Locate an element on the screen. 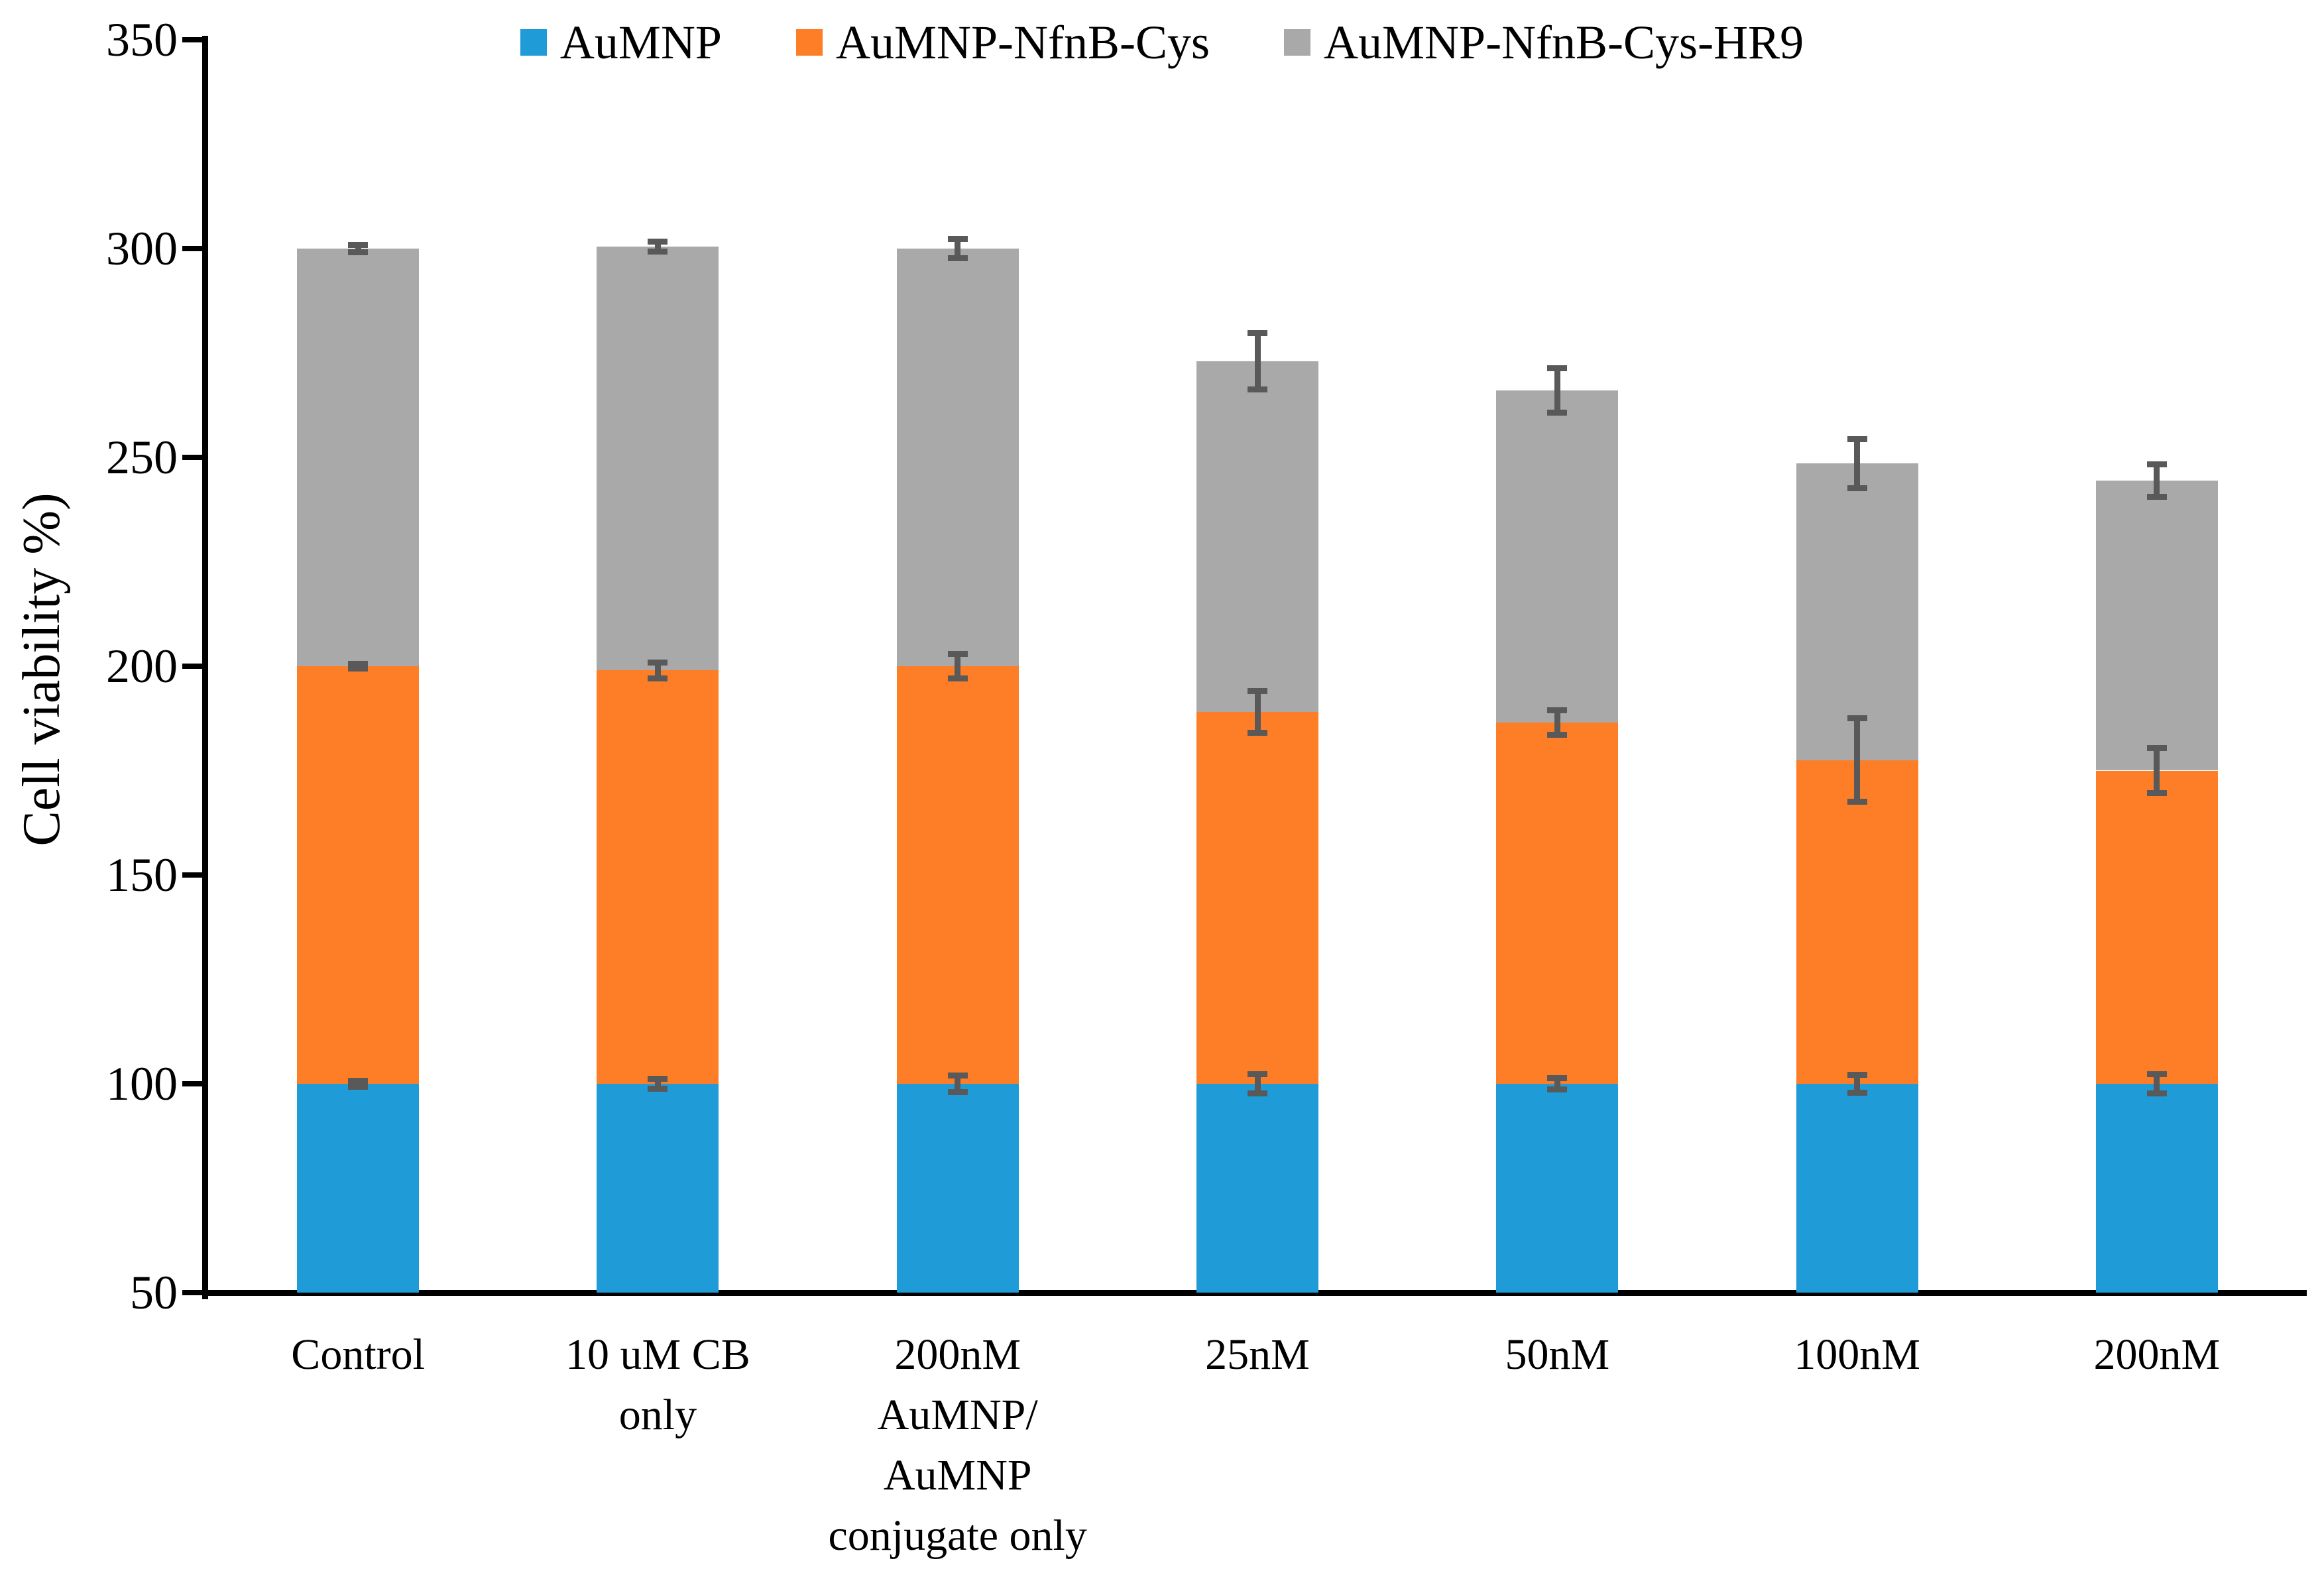  y-tick-label: 350 is located at coordinates (142, 40).